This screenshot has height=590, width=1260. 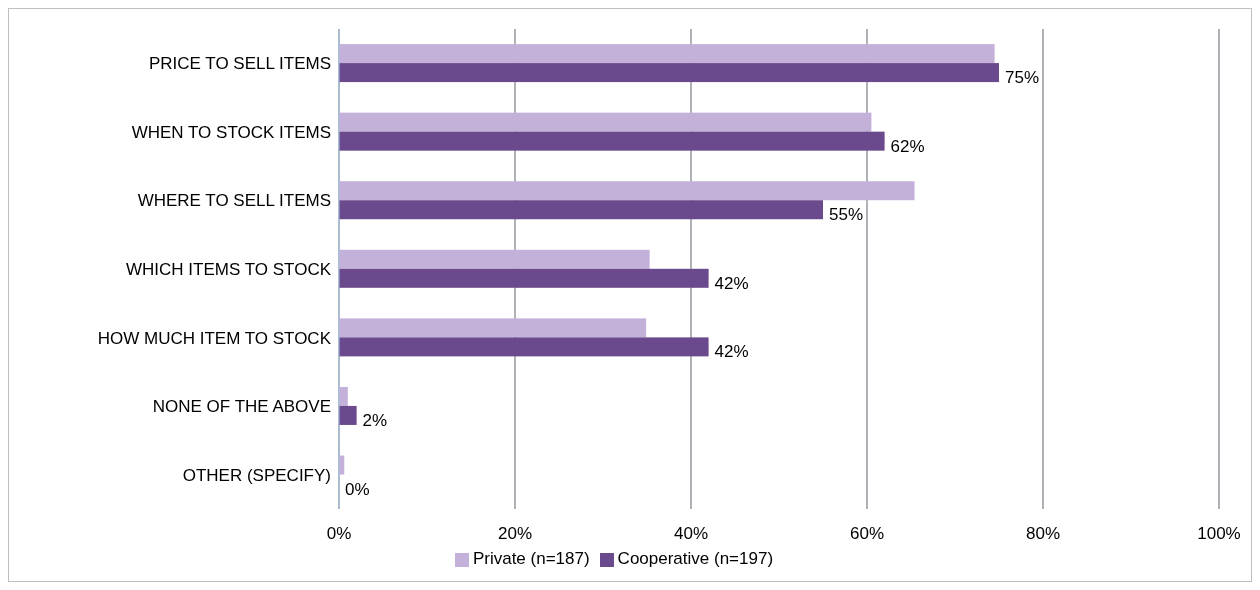 I want to click on x-tick-label: 100%, so click(x=1219, y=534).